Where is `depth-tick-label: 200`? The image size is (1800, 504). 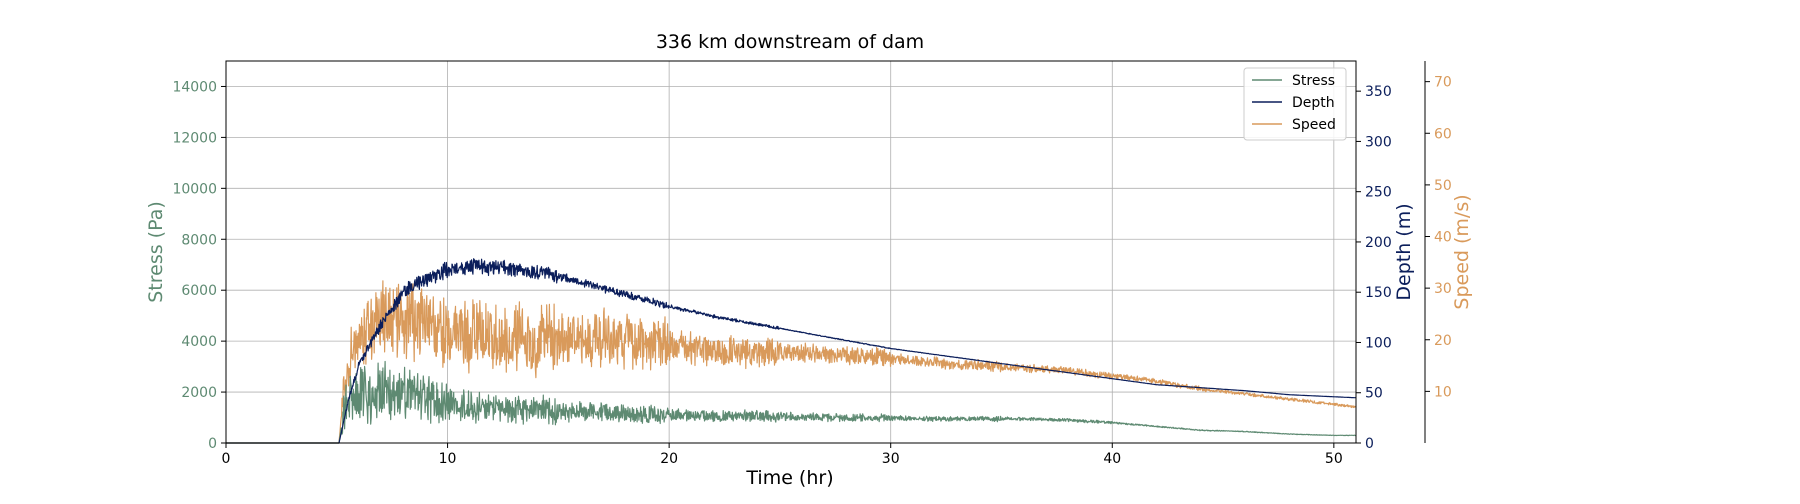
depth-tick-label: 200 is located at coordinates (1378, 243).